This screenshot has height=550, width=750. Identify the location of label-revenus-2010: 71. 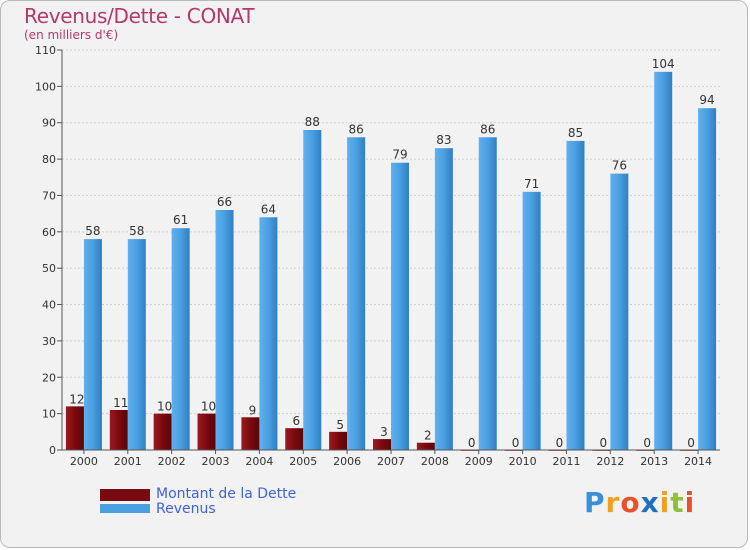
(531, 184).